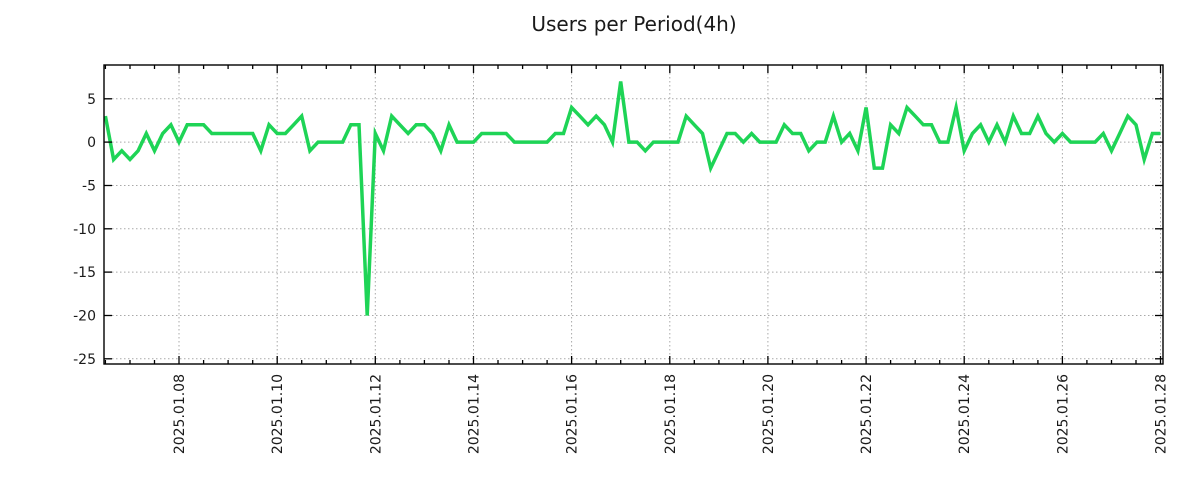 The width and height of the screenshot is (1200, 500). Describe the element at coordinates (91, 143) in the screenshot. I see `y-tick-label: 0` at that location.